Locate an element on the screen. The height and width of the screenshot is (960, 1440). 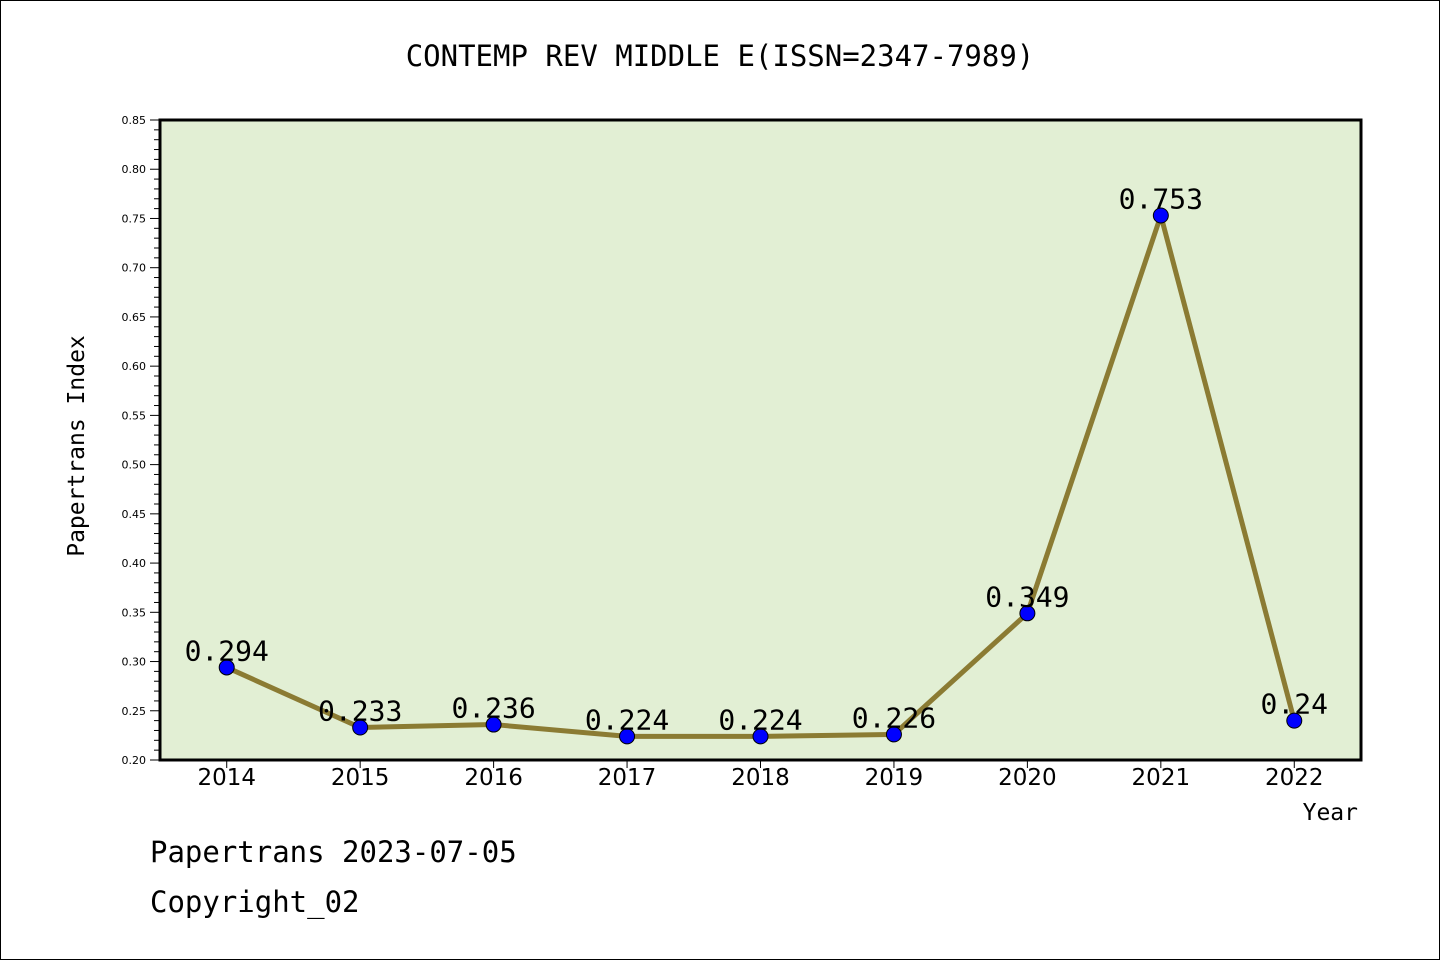
y-tick-label: 0.70 is located at coordinates (134, 268).